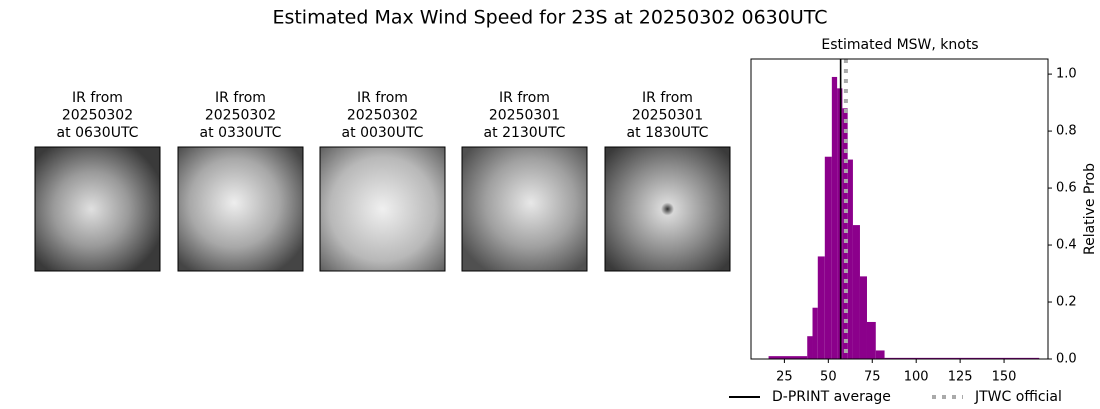 The height and width of the screenshot is (409, 1100). Describe the element at coordinates (1004, 377) in the screenshot. I see `x-tick-label: 150` at that location.